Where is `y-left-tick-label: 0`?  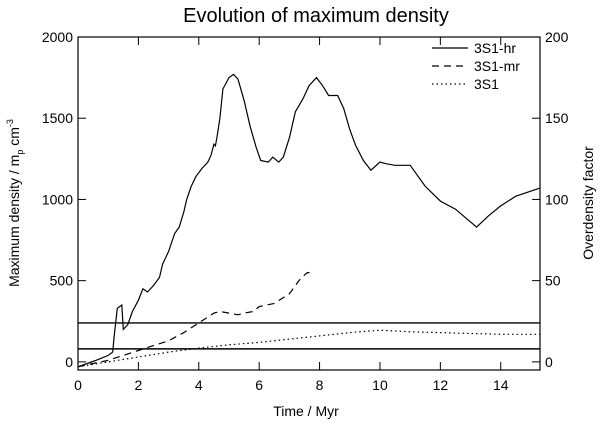
y-left-tick-label: 0 is located at coordinates (69, 362).